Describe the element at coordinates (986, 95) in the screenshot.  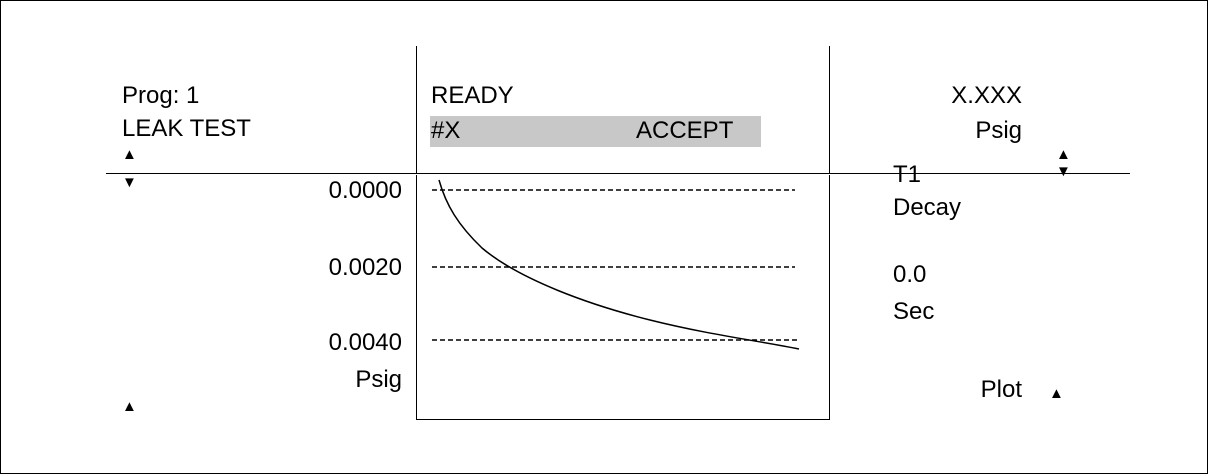
I see `pressure-value: X.XXX` at that location.